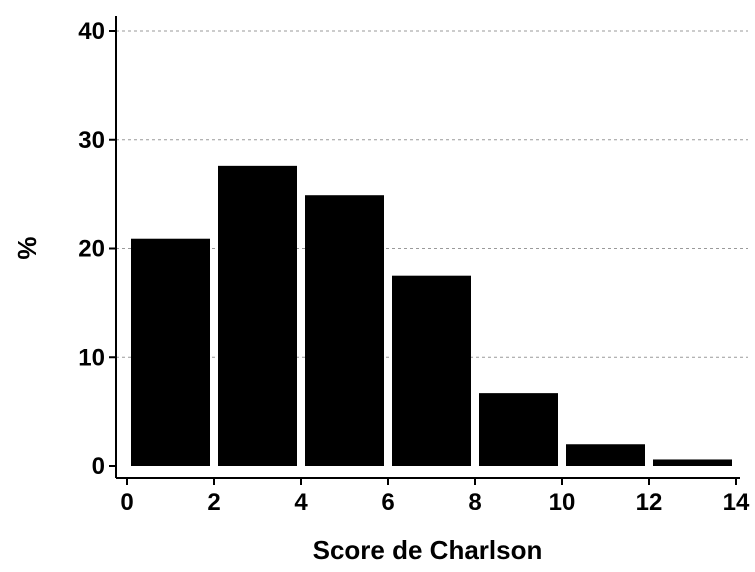 The height and width of the screenshot is (572, 755). Describe the element at coordinates (649, 502) in the screenshot. I see `x-tick-label: 12` at that location.